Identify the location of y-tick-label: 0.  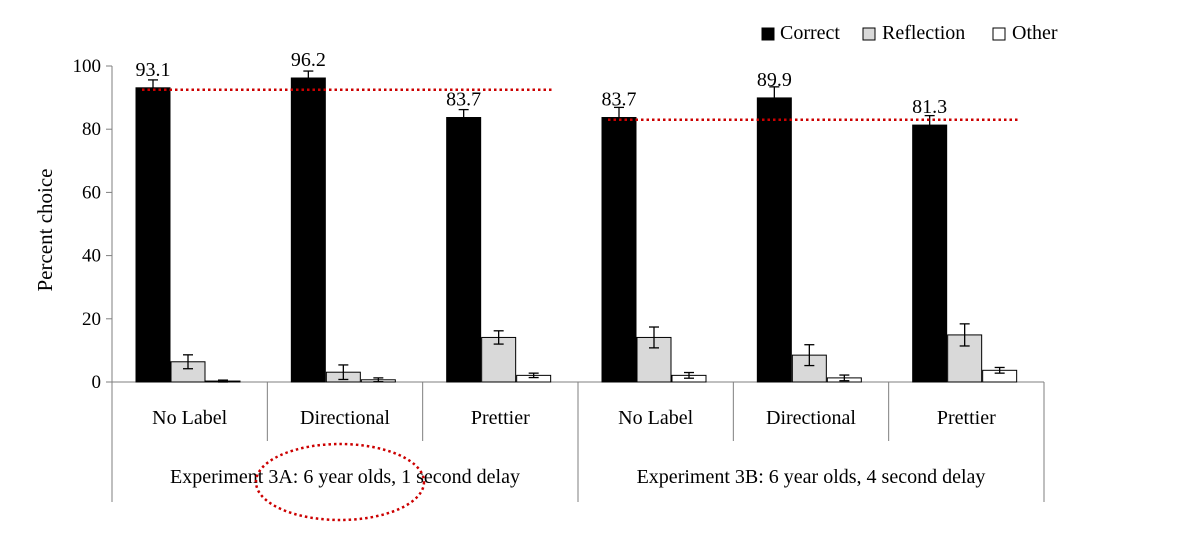
(97, 382).